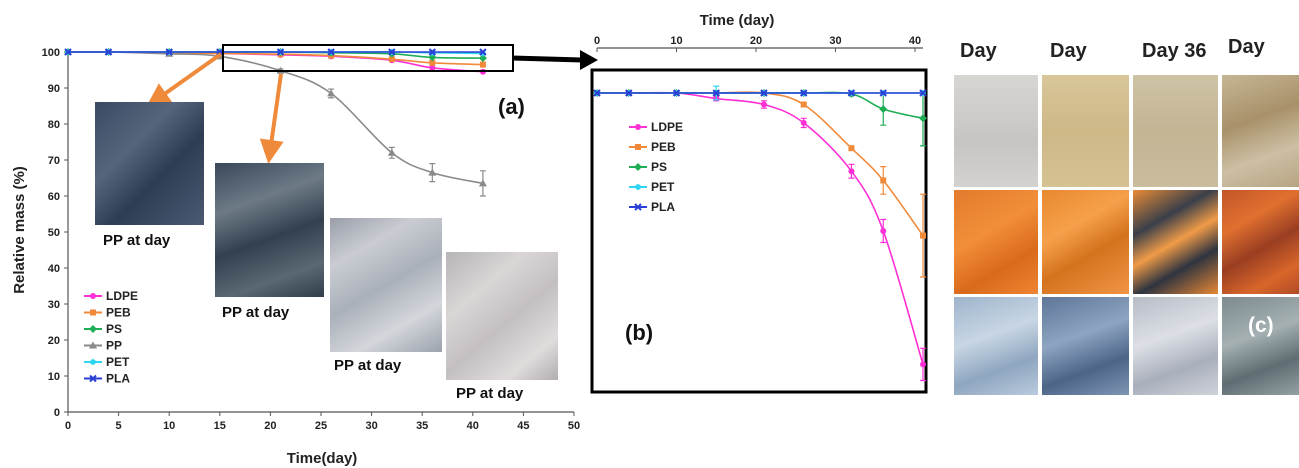 This screenshot has width=1299, height=468. Describe the element at coordinates (760, 164) in the screenshot. I see `series-line` at that location.